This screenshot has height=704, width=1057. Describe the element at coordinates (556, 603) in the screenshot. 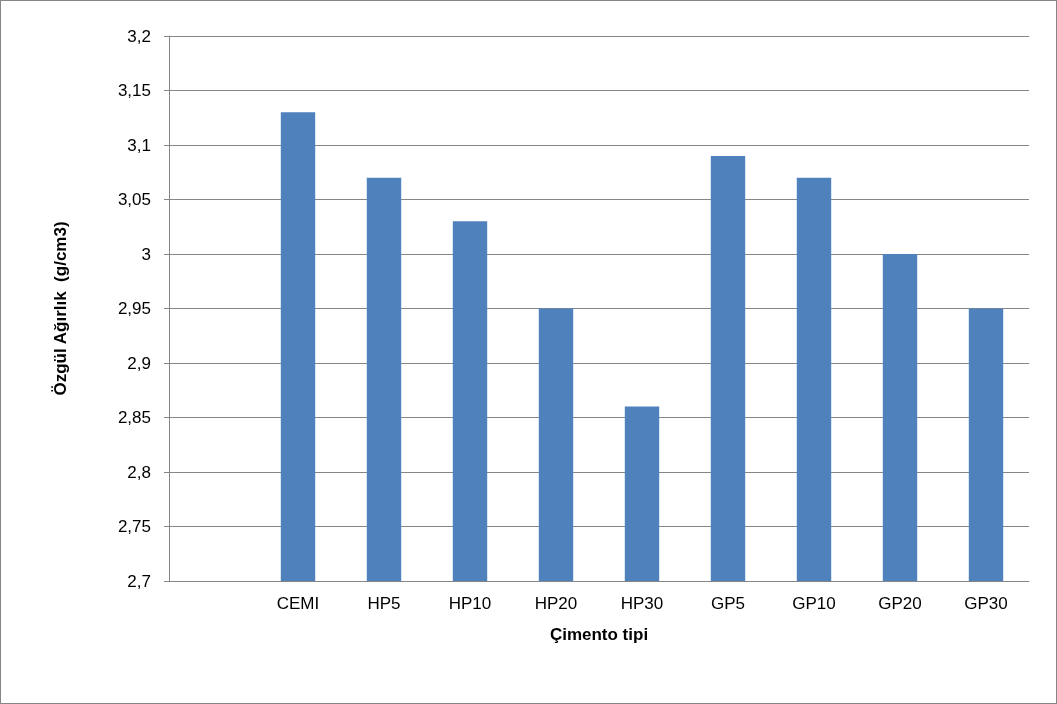

I see `x-tick-label: HP20` at that location.